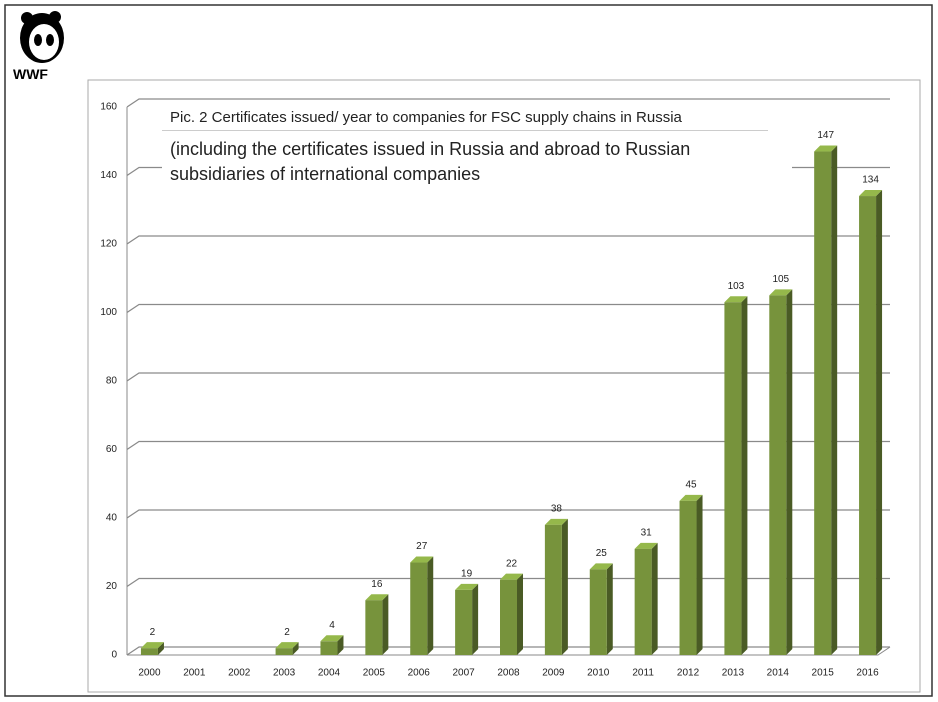  What do you see at coordinates (553, 673) in the screenshot?
I see `x-tick-label: 2009` at bounding box center [553, 673].